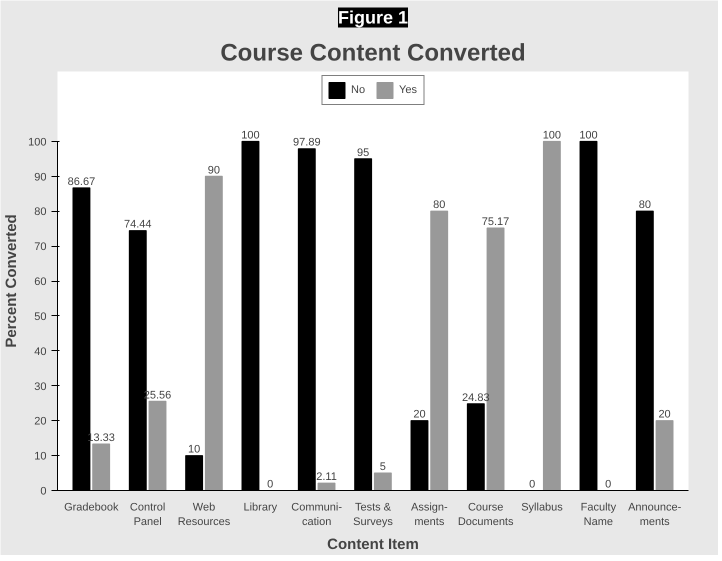 The width and height of the screenshot is (722, 561). What do you see at coordinates (37, 142) in the screenshot?
I see `y-tick-label: 100` at bounding box center [37, 142].